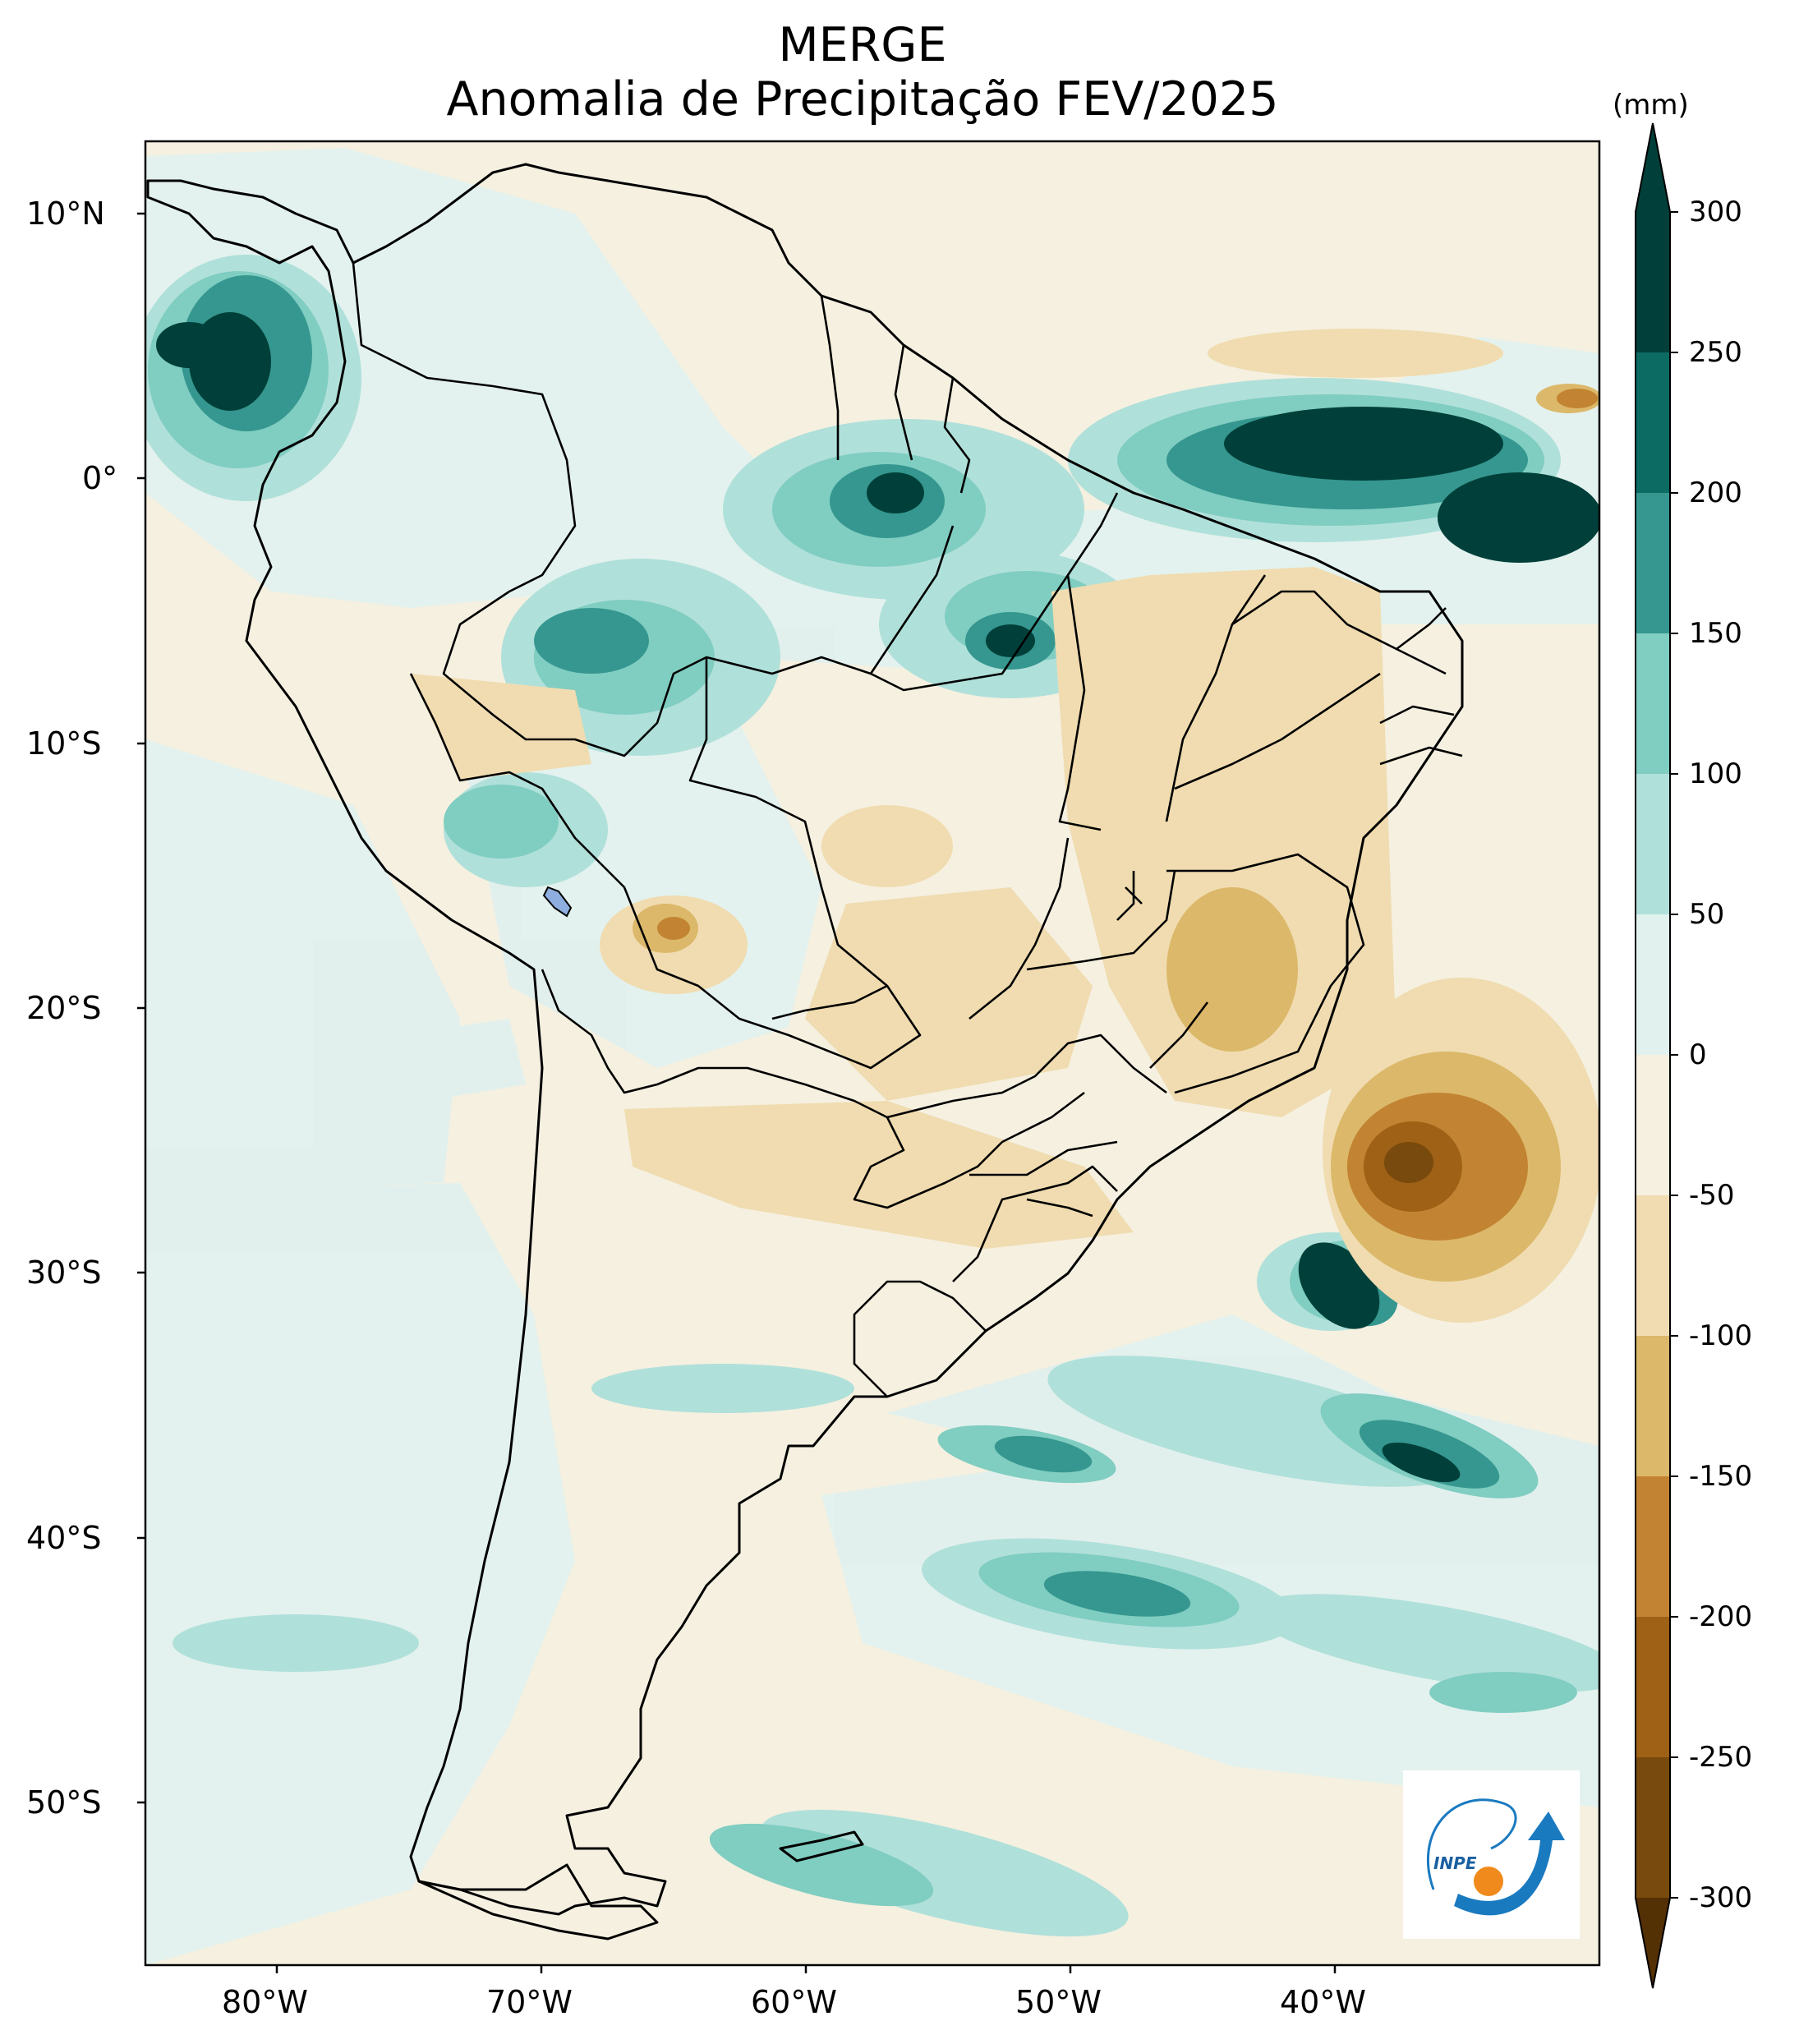  I want to click on colorbar-label: 0, so click(1698, 1054).